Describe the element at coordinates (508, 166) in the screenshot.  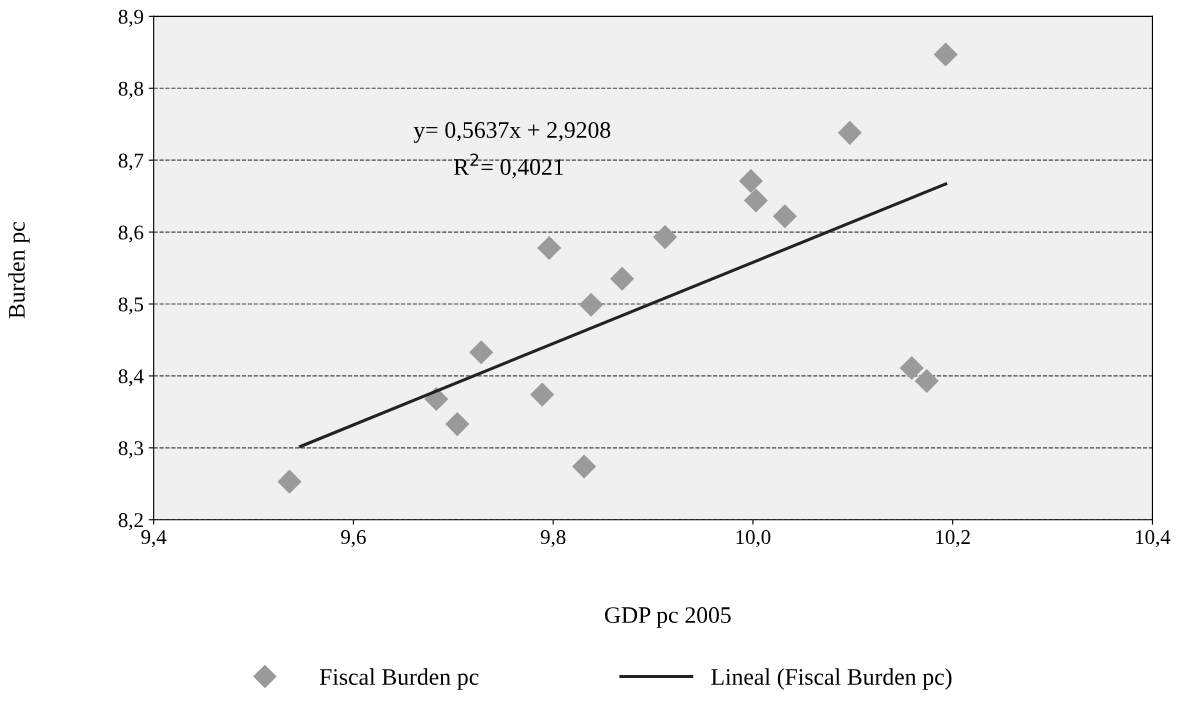
I see `annotation: R$^{2}$= 0,4021` at that location.